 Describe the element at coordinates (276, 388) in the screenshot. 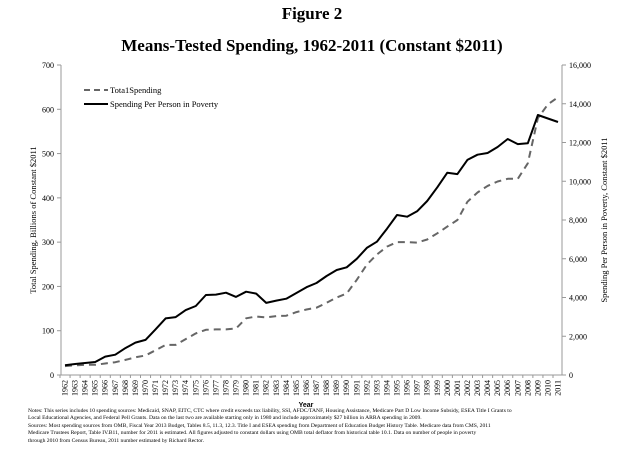

I see `x-tick-label: 1983` at that location.